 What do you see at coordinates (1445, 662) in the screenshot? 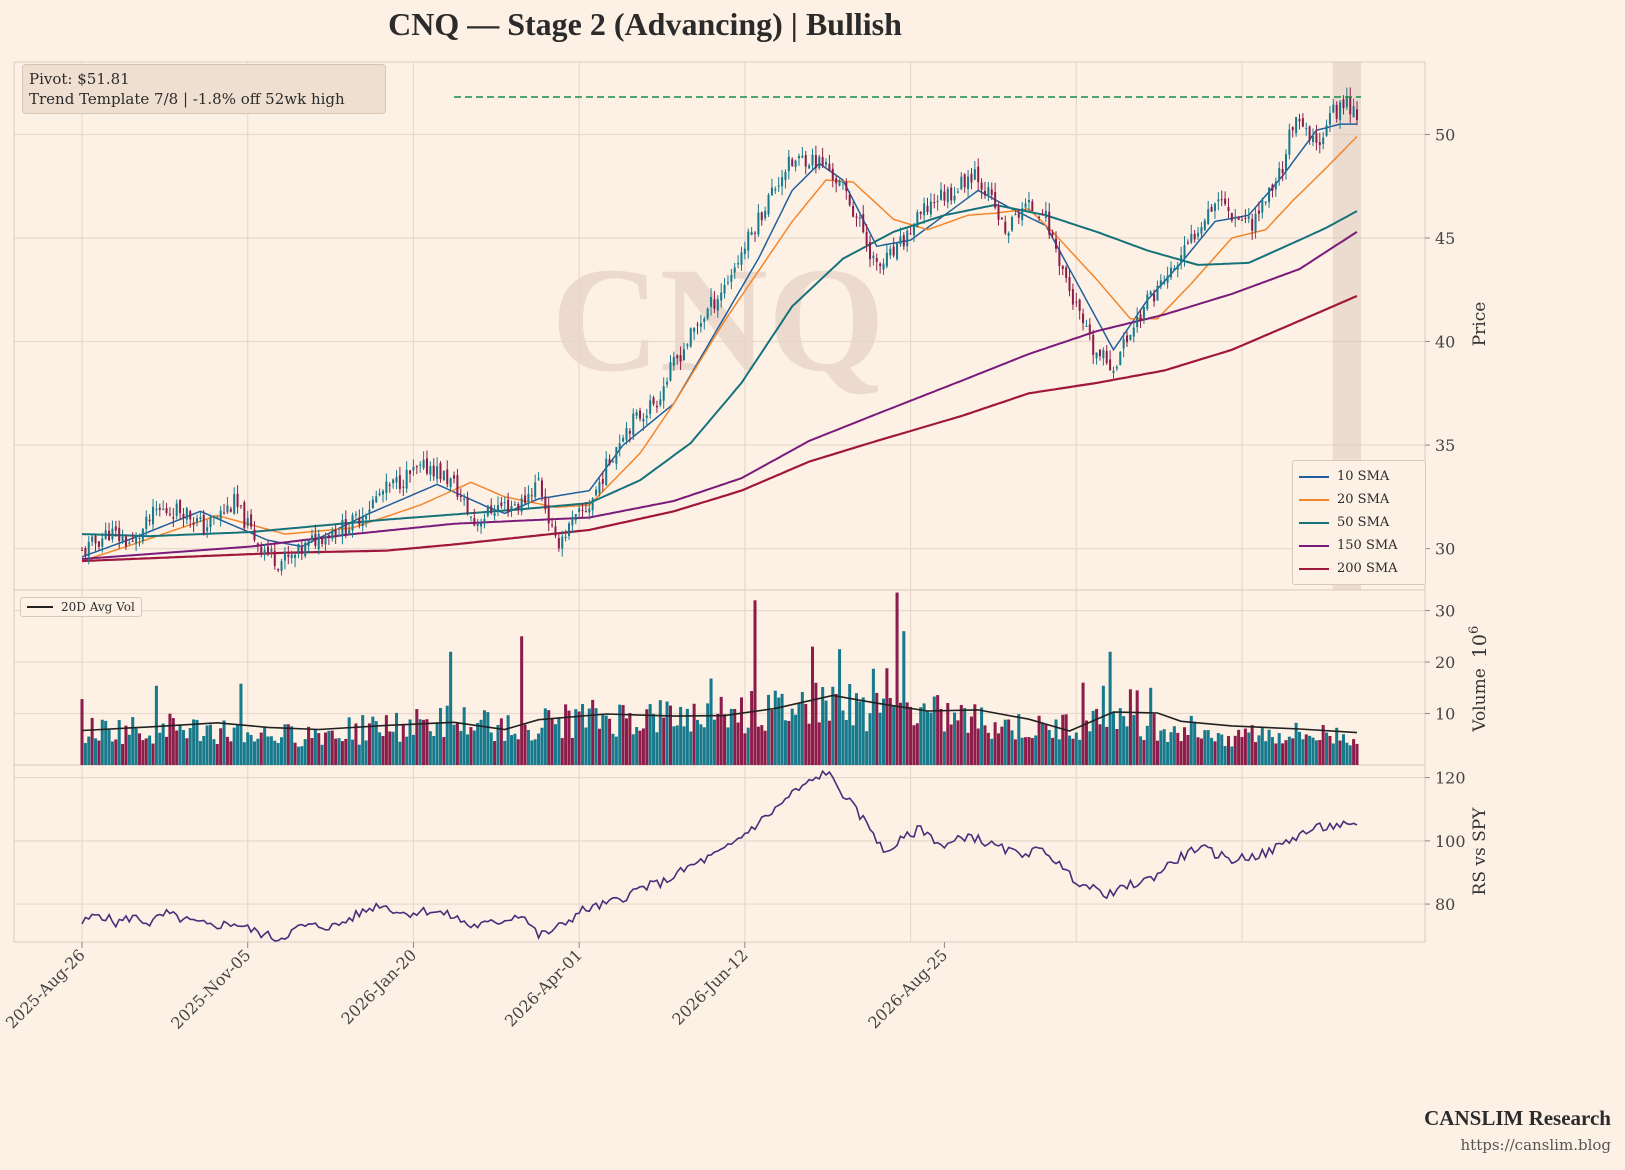
I see `volume-tick-label: 20` at bounding box center [1445, 662].